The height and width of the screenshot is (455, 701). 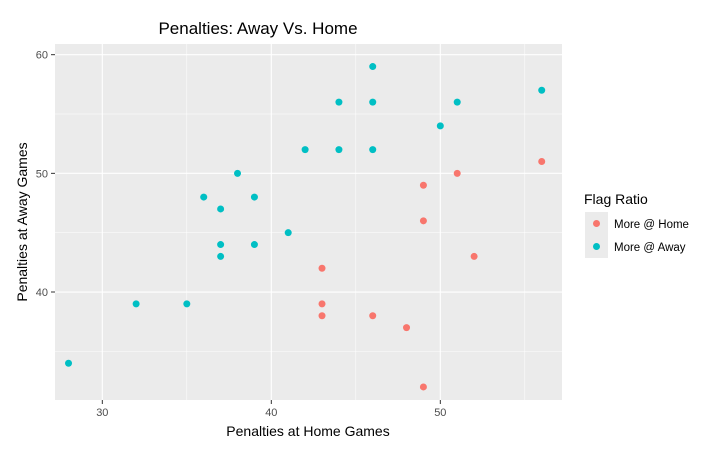 What do you see at coordinates (42, 293) in the screenshot?
I see `y-tick-label: 40` at bounding box center [42, 293].